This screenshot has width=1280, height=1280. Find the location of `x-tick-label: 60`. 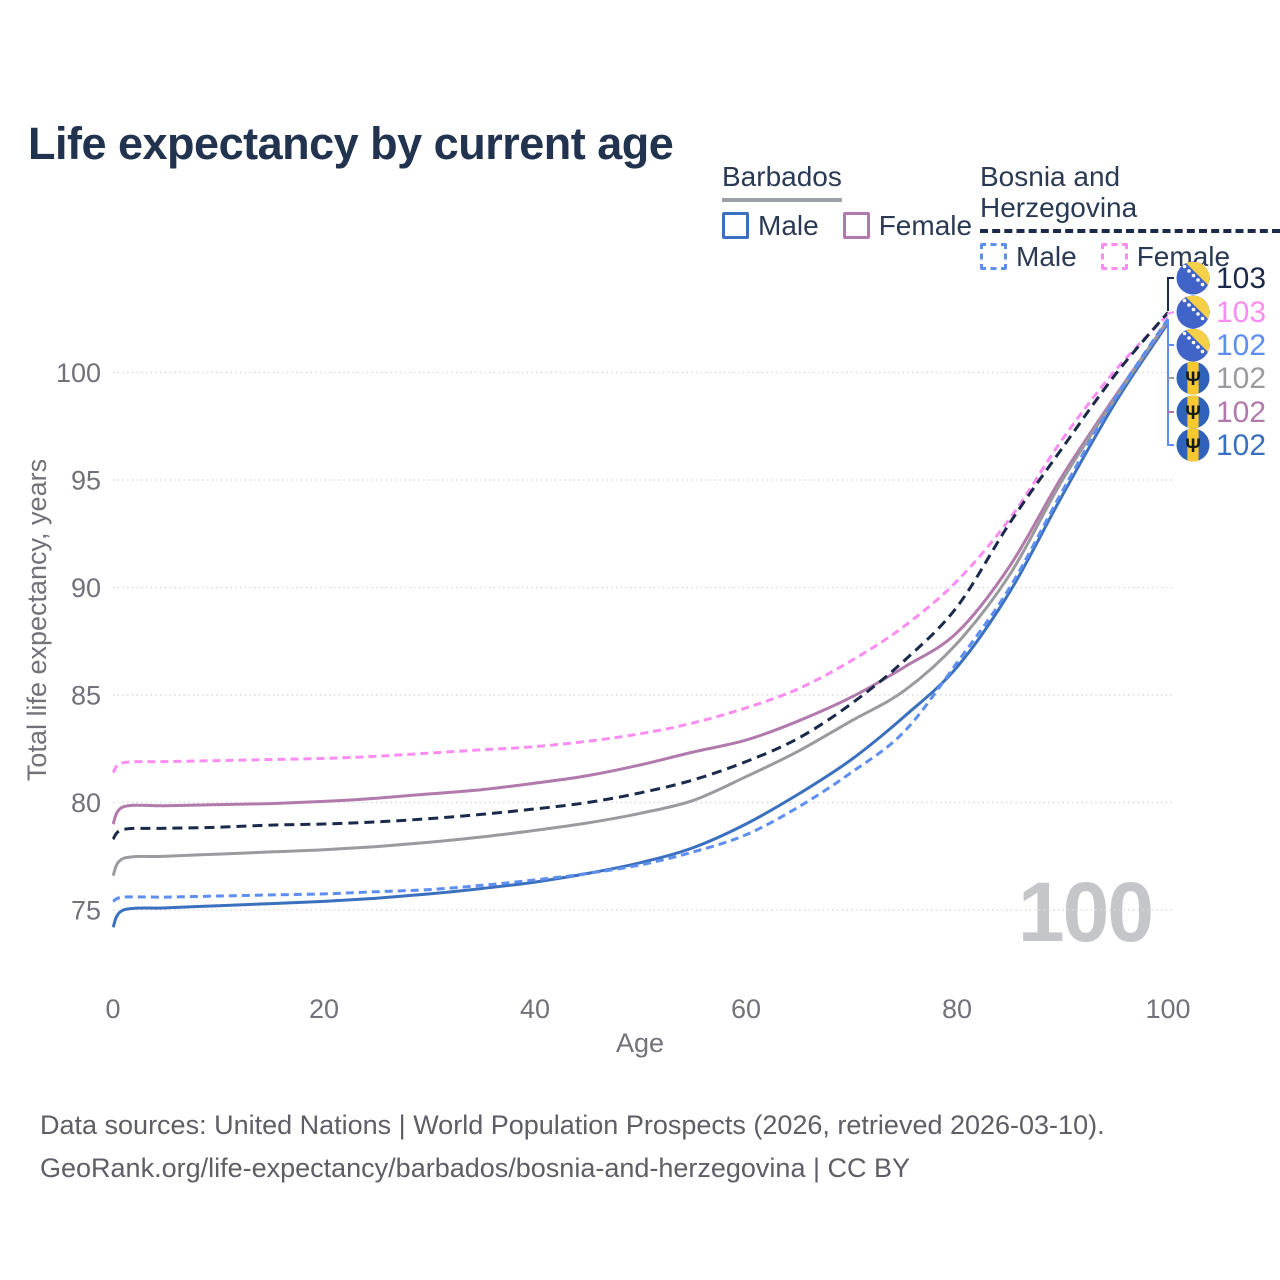

x-tick-label: 60 is located at coordinates (746, 1009).